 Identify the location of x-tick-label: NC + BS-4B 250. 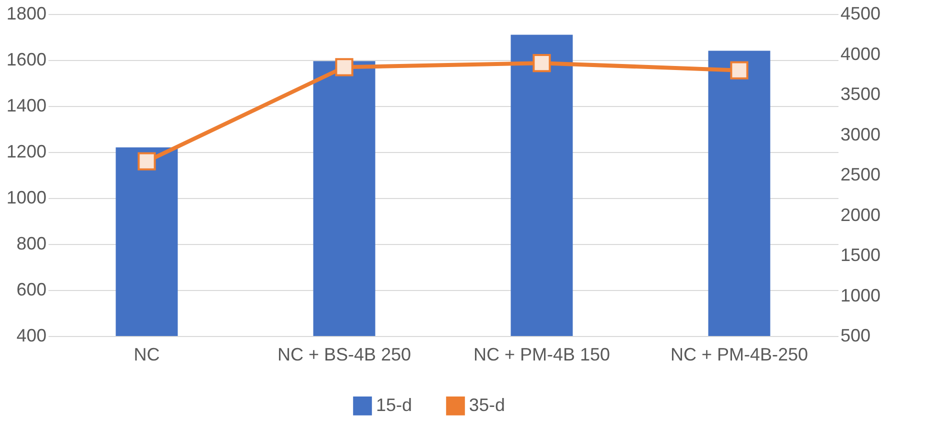
(344, 354).